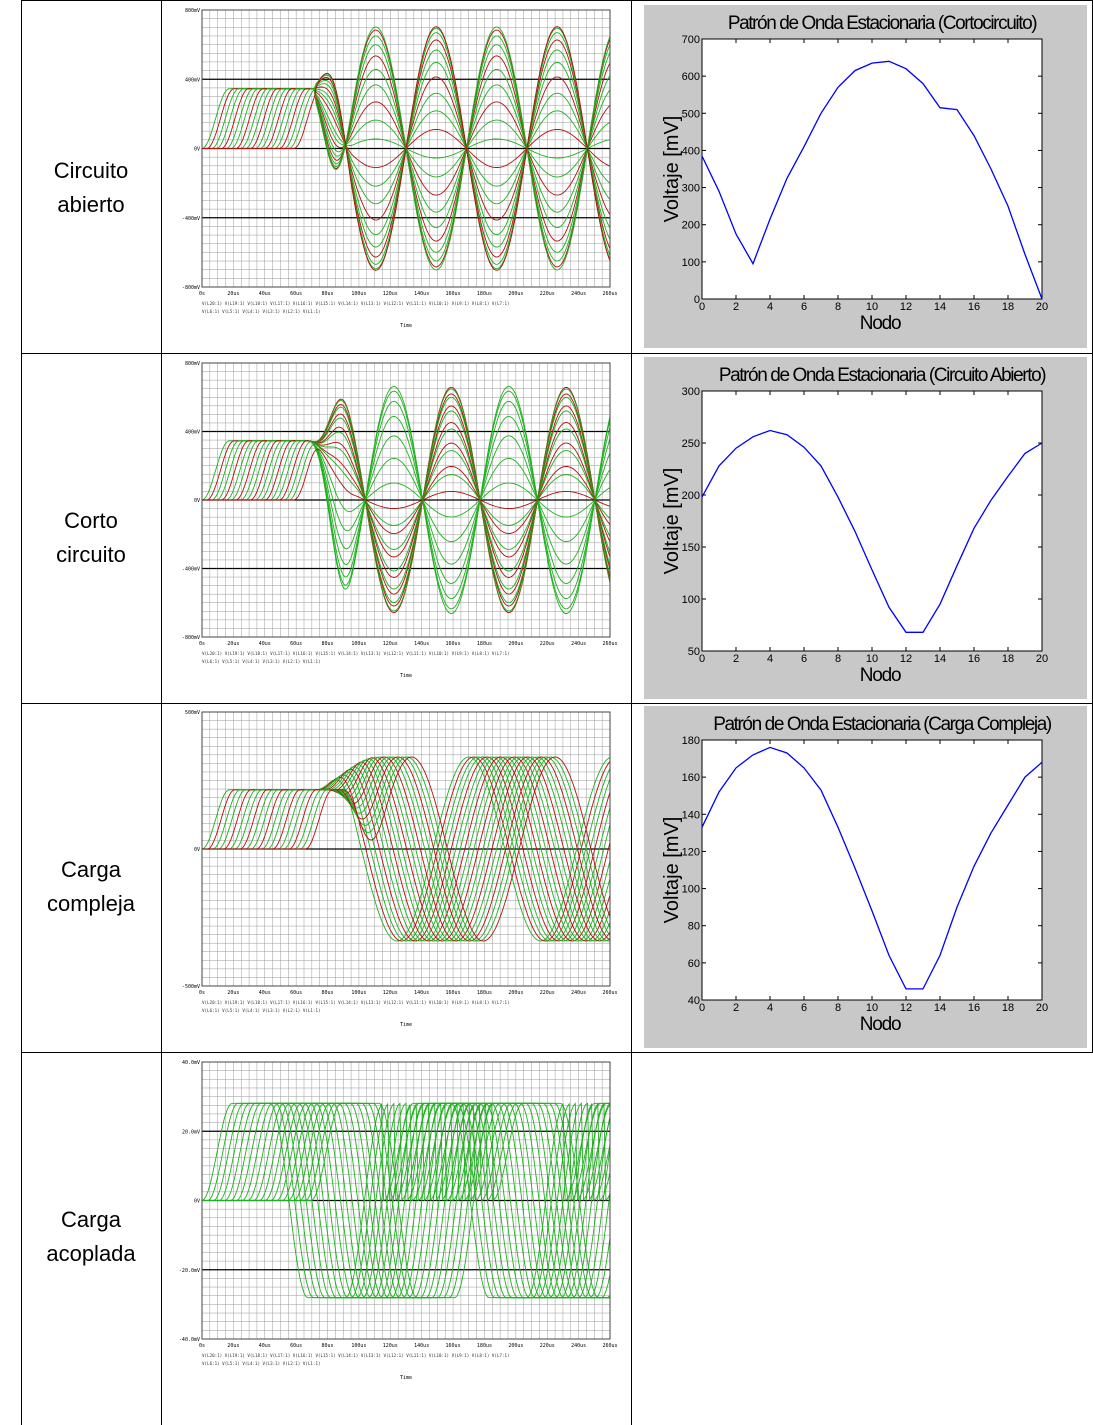 This screenshot has width=1093, height=1425. Describe the element at coordinates (191, 1132) in the screenshot. I see `y-tick-label: 20.0mV` at that location.